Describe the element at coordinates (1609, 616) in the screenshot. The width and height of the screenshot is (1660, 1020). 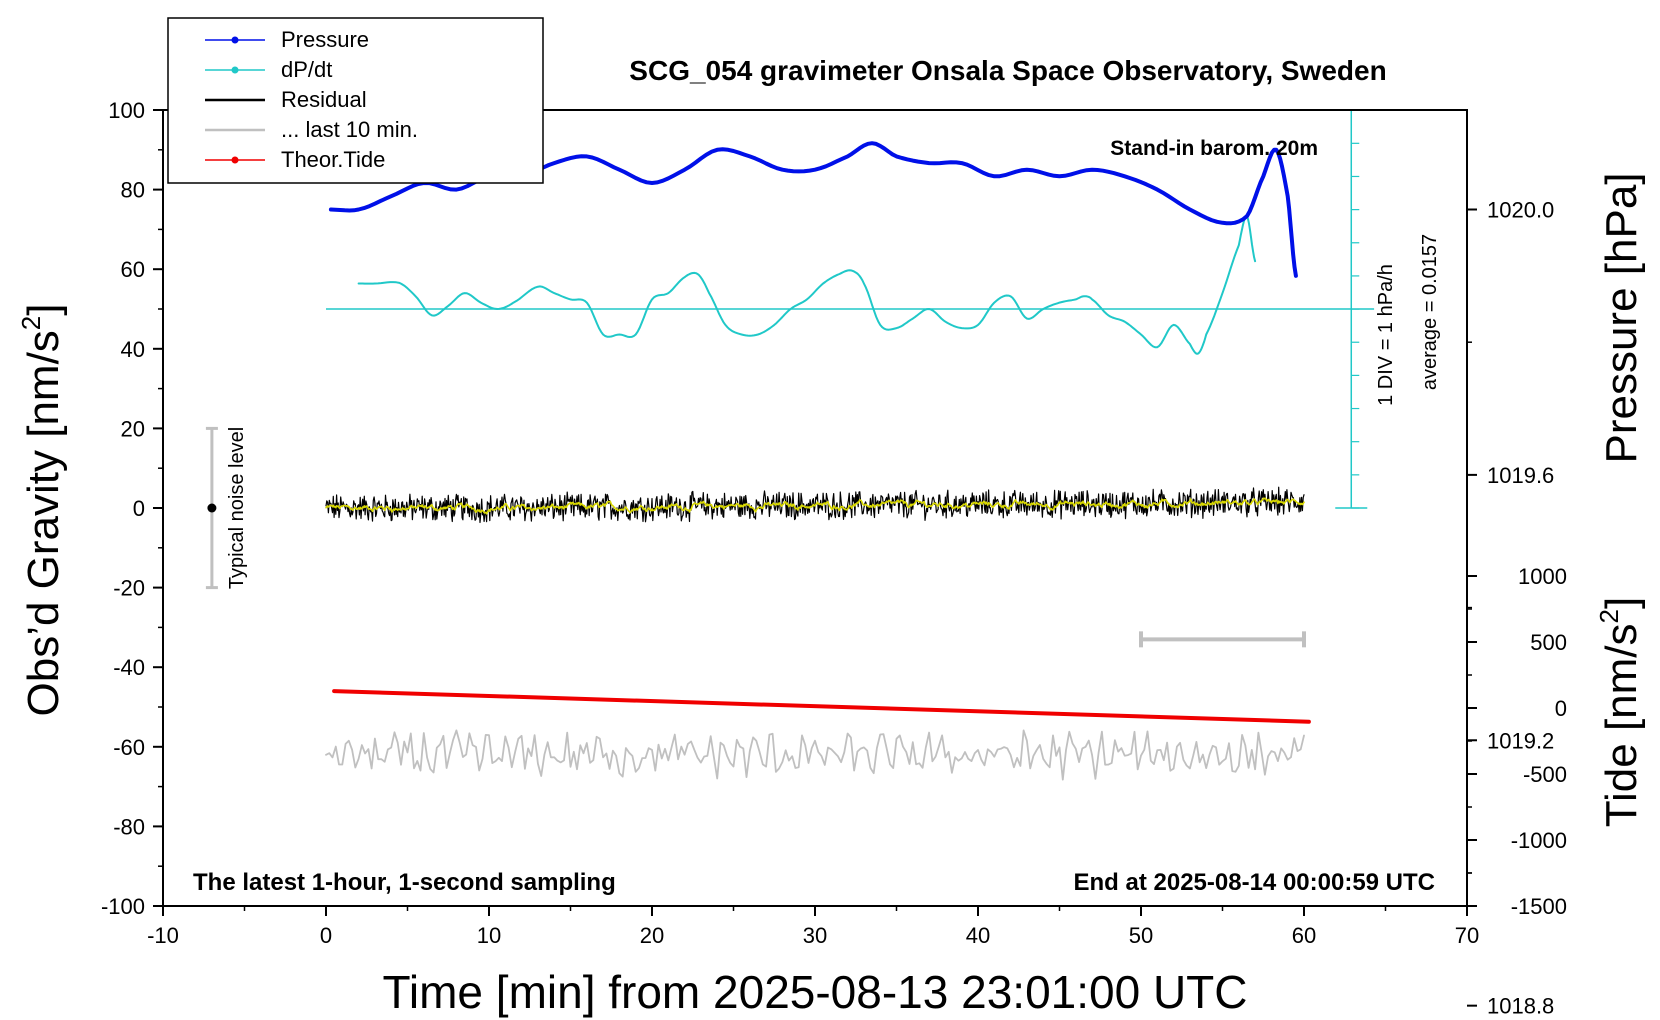
I see `tide-axis-label-sup: 2` at that location.